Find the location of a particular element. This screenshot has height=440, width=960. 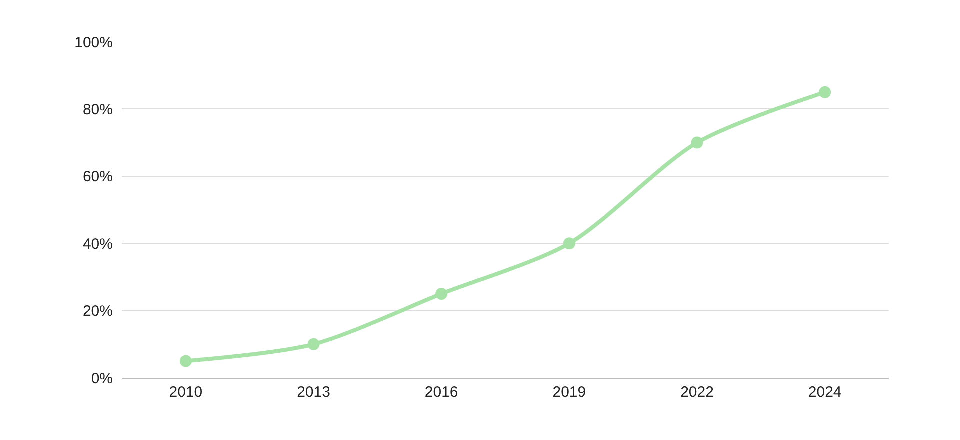

x-tick-label: 2019 is located at coordinates (569, 392).